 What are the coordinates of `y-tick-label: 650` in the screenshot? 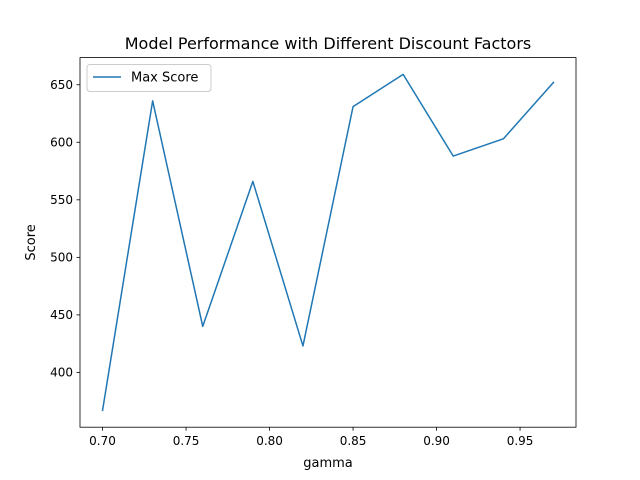 It's located at (61, 85).